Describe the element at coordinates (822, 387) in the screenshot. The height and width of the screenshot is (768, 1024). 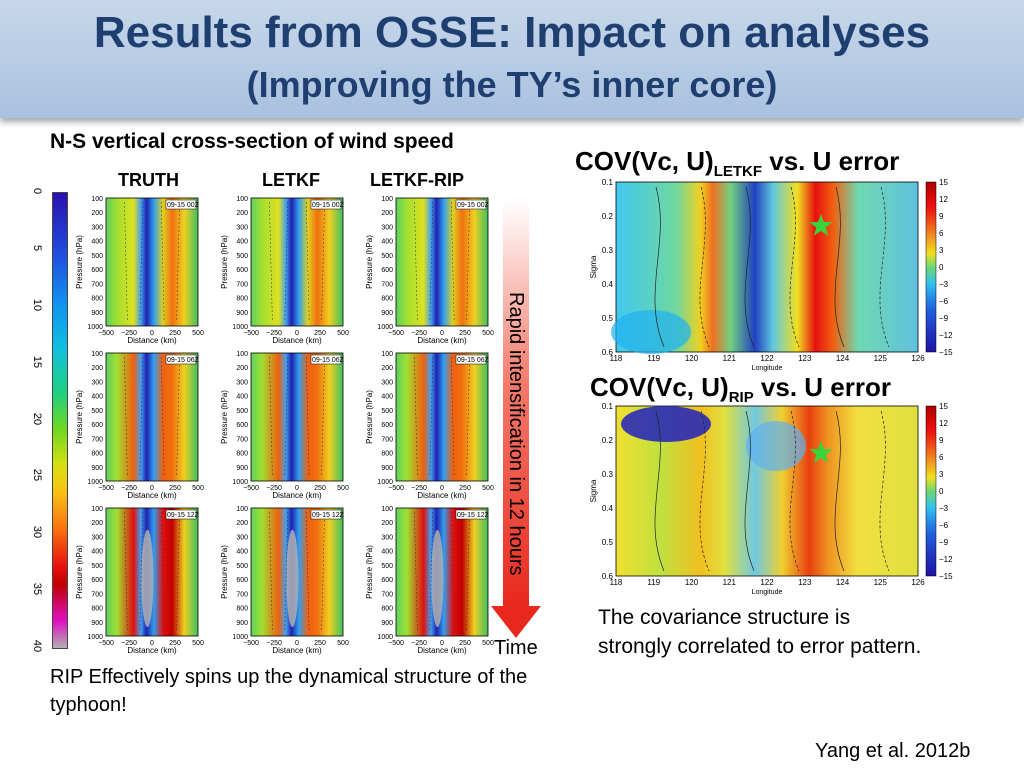
I see `cov-title-rip-suffix: vs. U error` at that location.